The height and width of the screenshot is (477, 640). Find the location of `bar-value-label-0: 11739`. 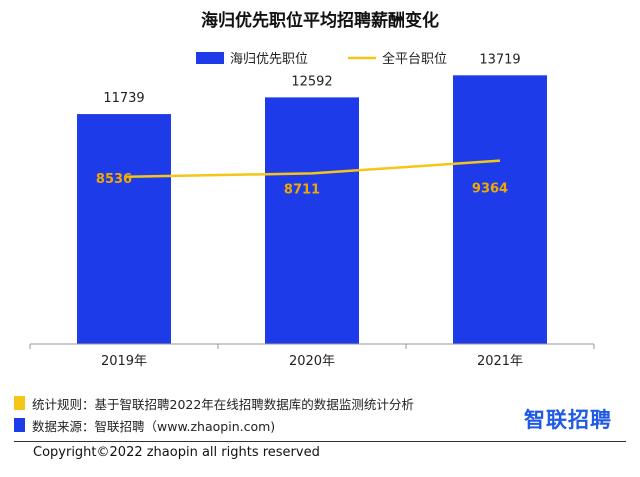

bar-value-label-0: 11739 is located at coordinates (123, 98).